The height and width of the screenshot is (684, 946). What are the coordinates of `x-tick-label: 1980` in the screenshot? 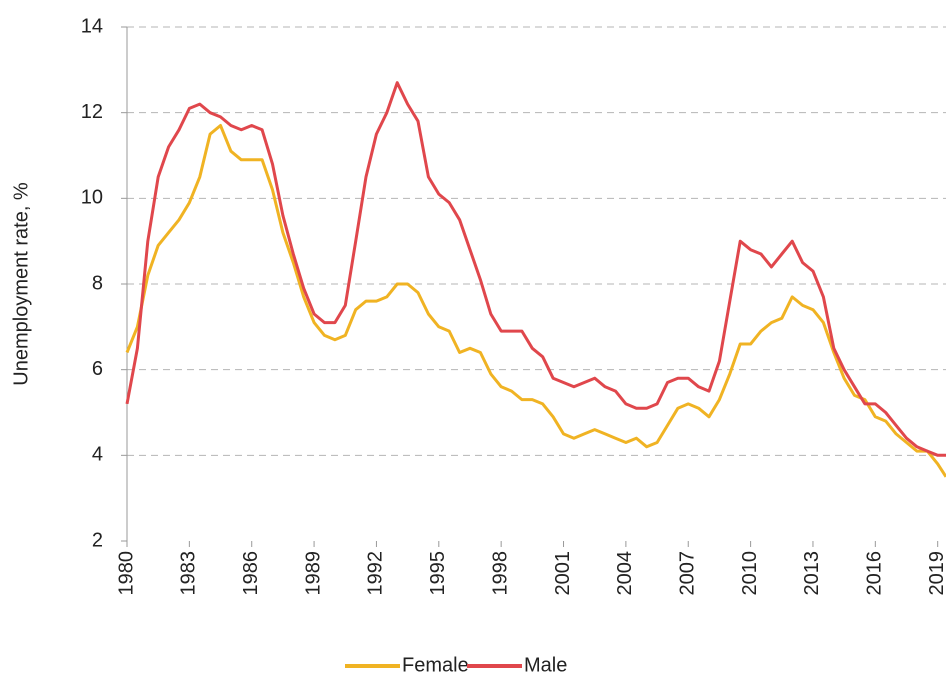 It's located at (126, 573).